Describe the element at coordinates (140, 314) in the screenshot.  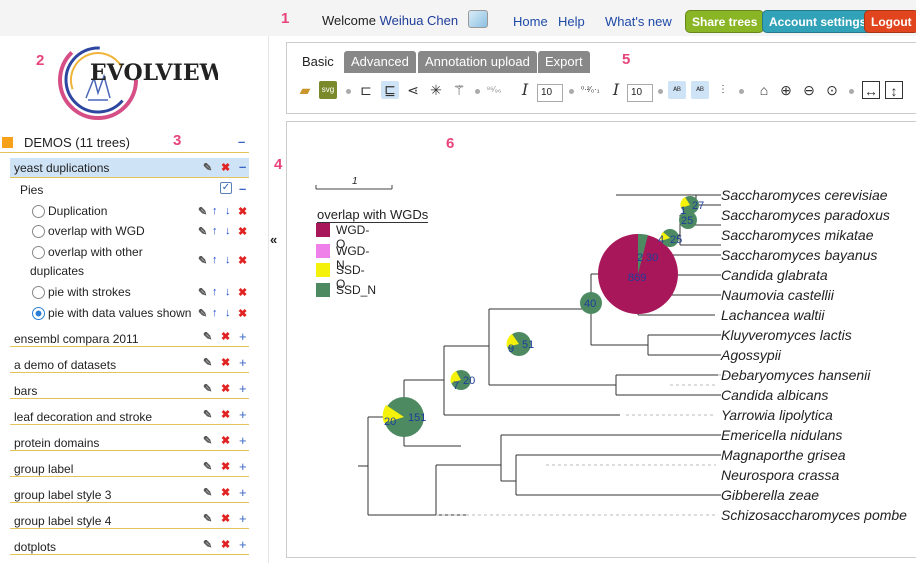
I see `dataset-item-selected: pie with data values shown ✎ ↑ ↓ ✖` at that location.